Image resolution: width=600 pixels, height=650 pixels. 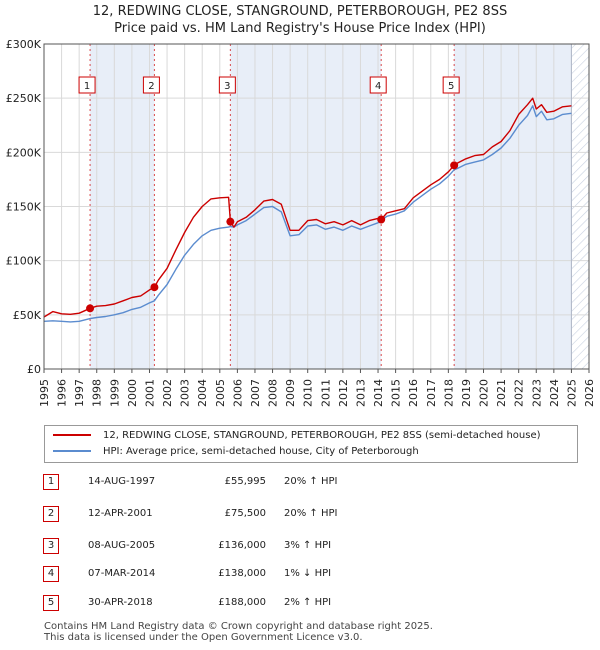 What do you see at coordinates (24, 152) in the screenshot?
I see `y-tick-label: £200K` at bounding box center [24, 152].